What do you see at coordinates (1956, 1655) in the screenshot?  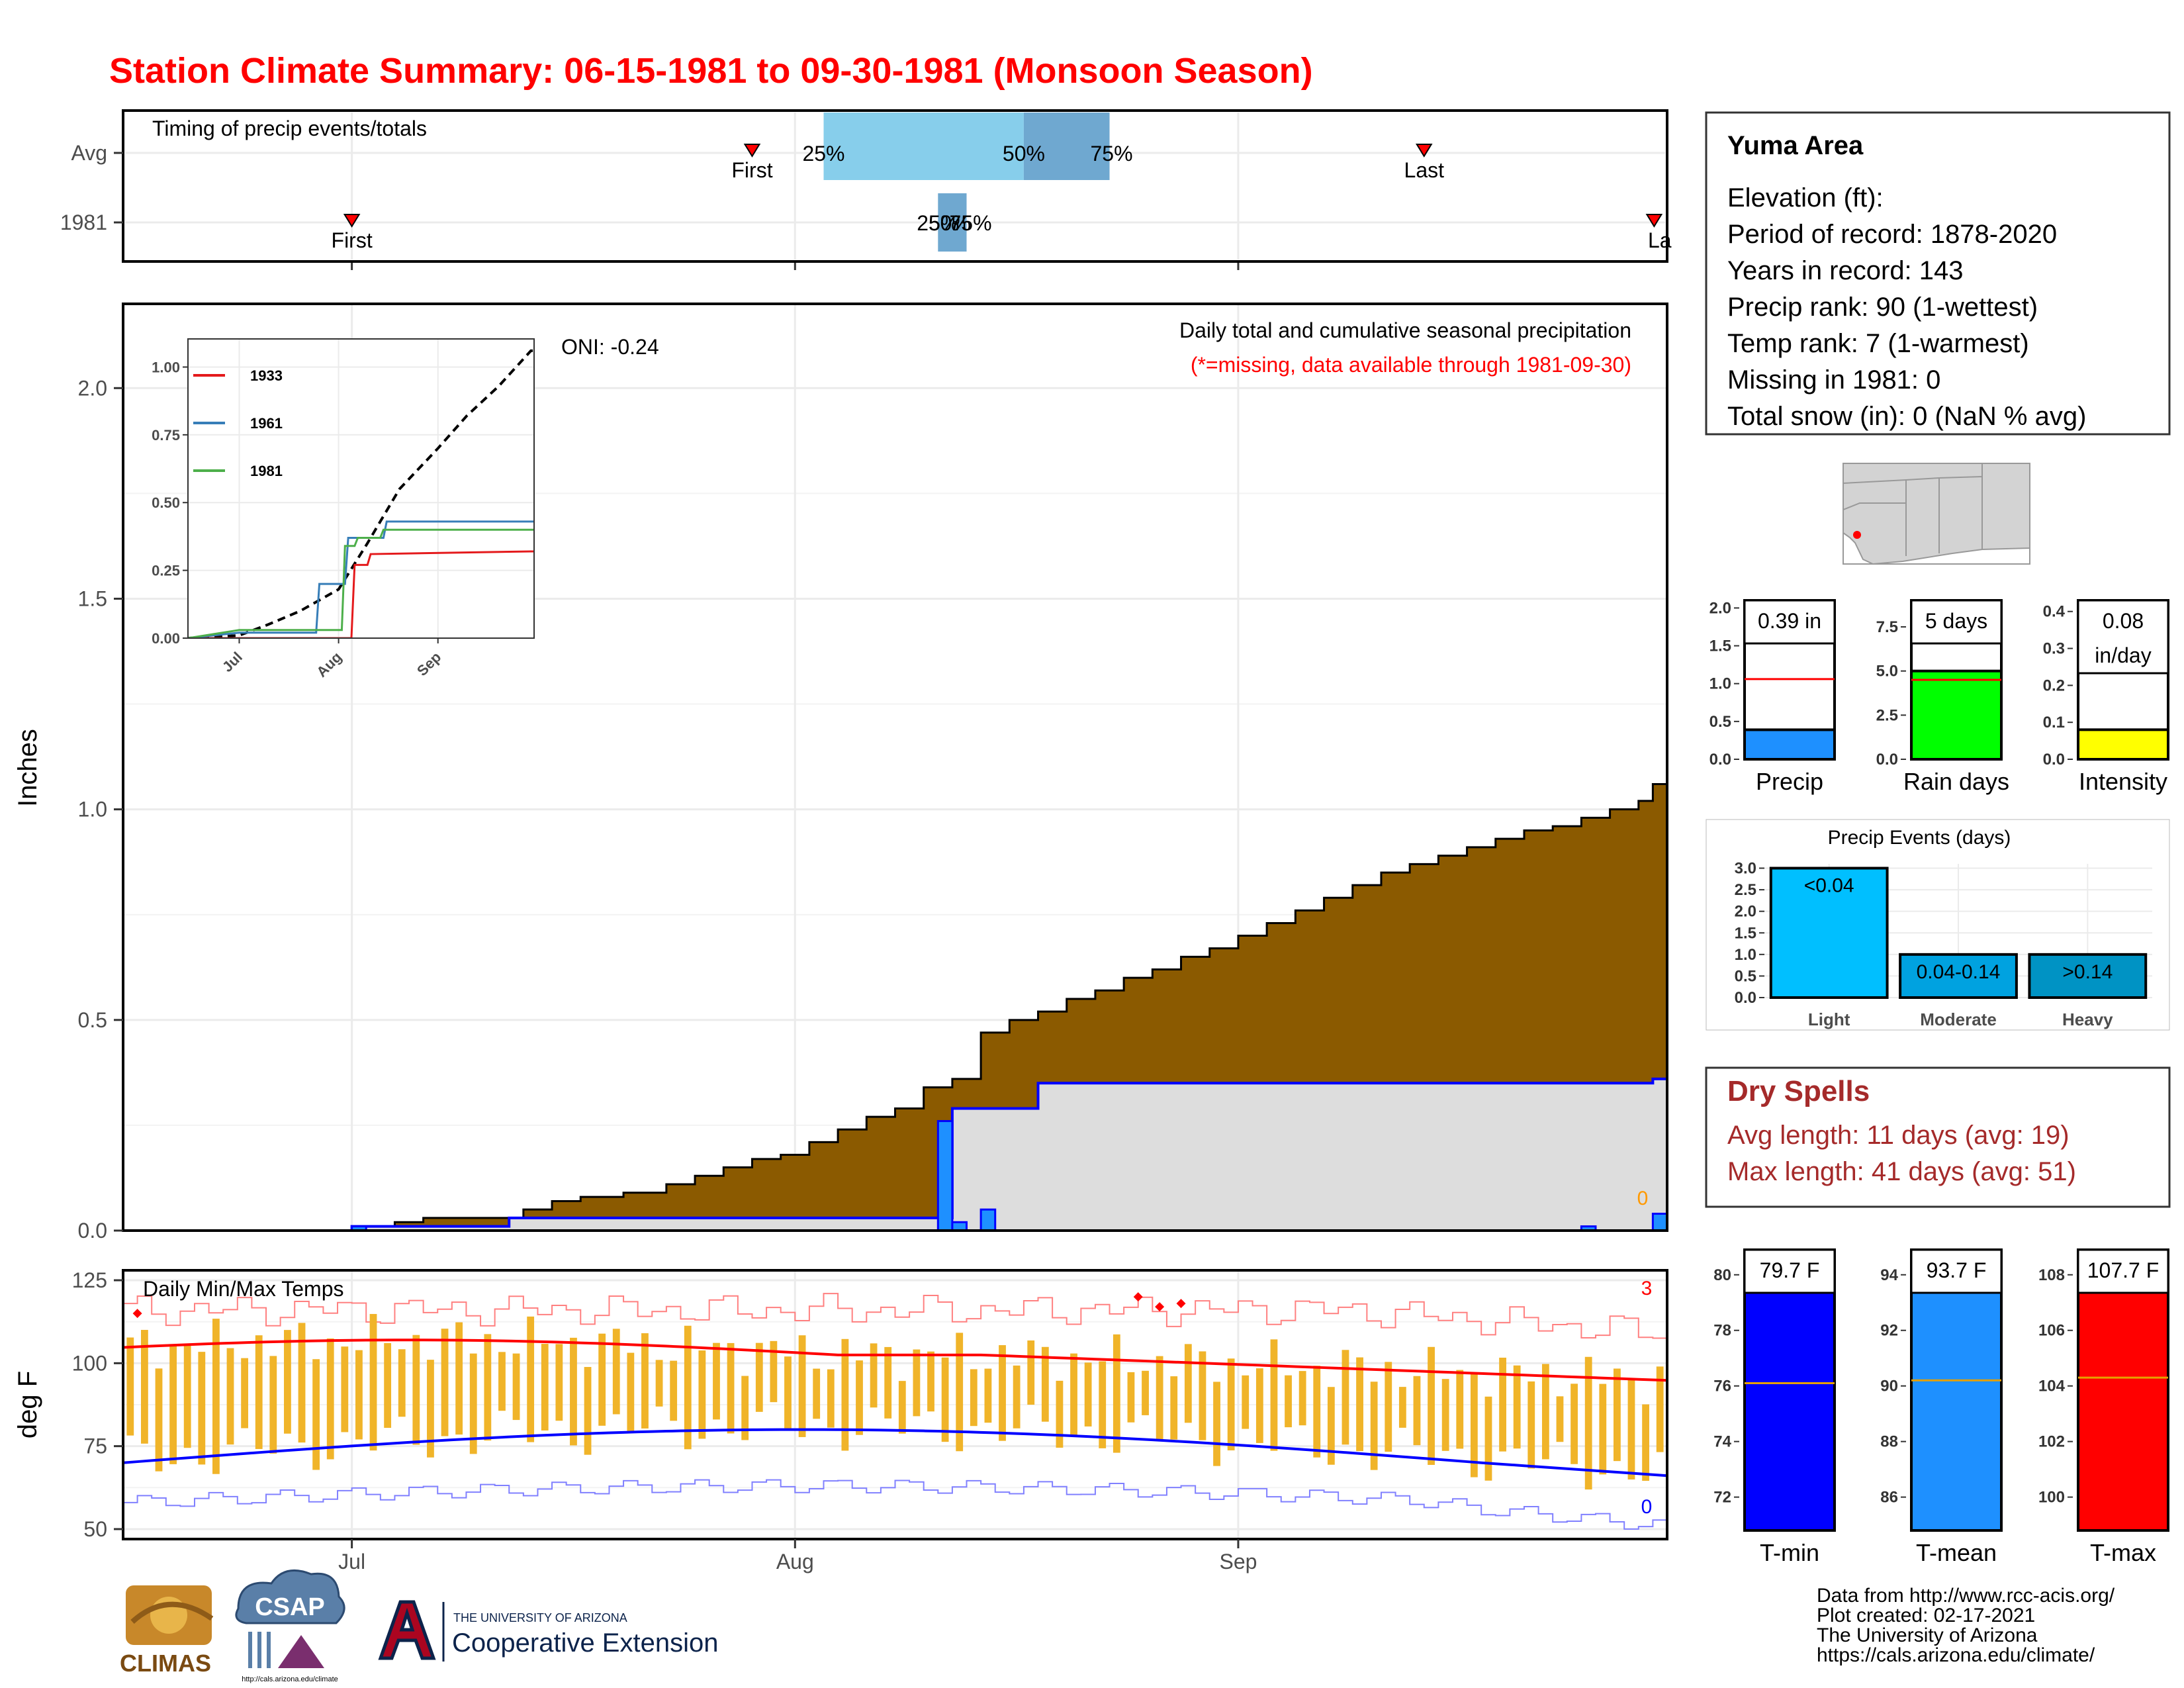 I see `footer-line-url: https://cals.arizona.edu/climate/` at bounding box center [1956, 1655].